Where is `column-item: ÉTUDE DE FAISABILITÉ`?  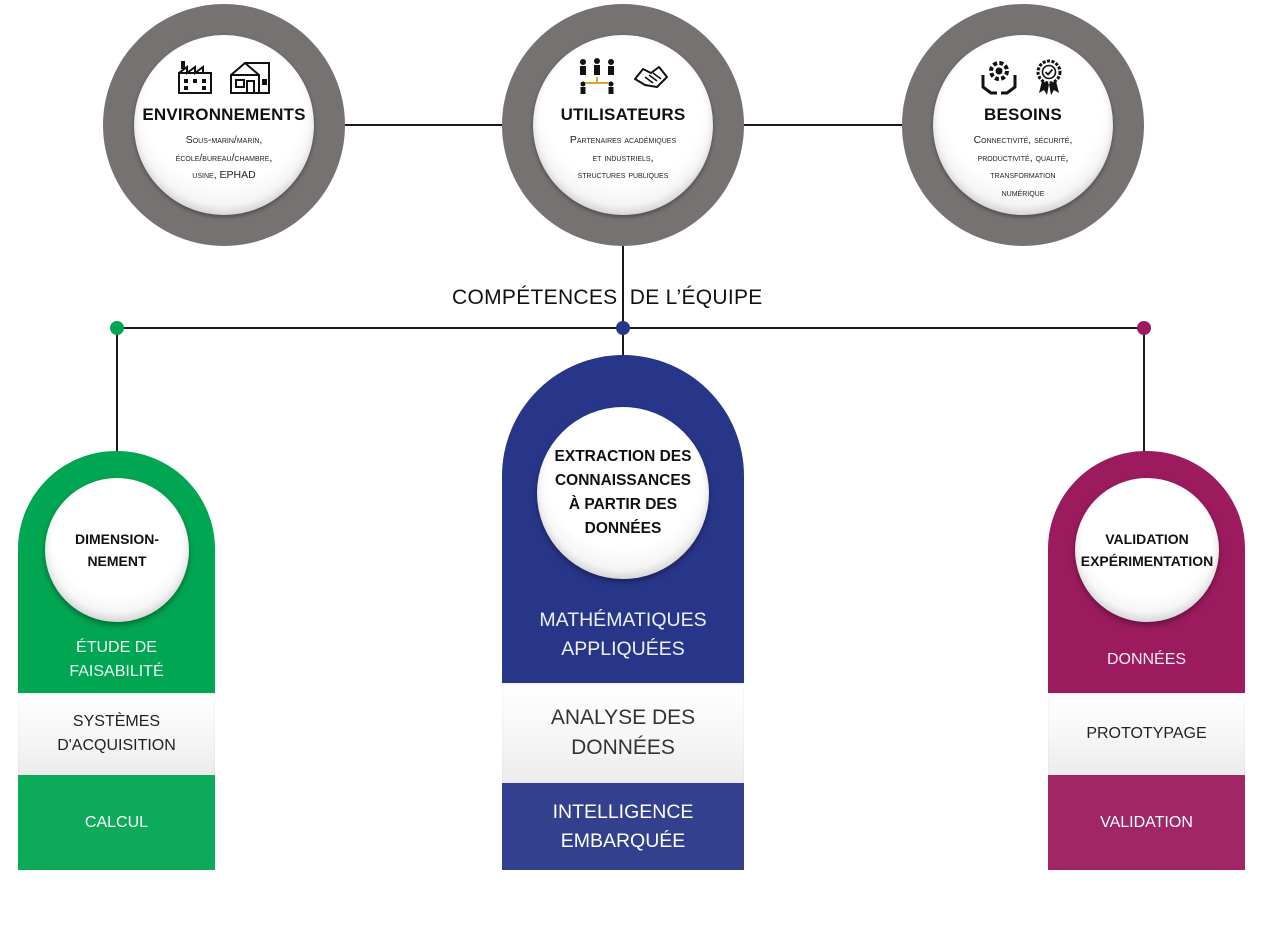
column-item: ÉTUDE DE FAISABILITÉ is located at coordinates (116, 659).